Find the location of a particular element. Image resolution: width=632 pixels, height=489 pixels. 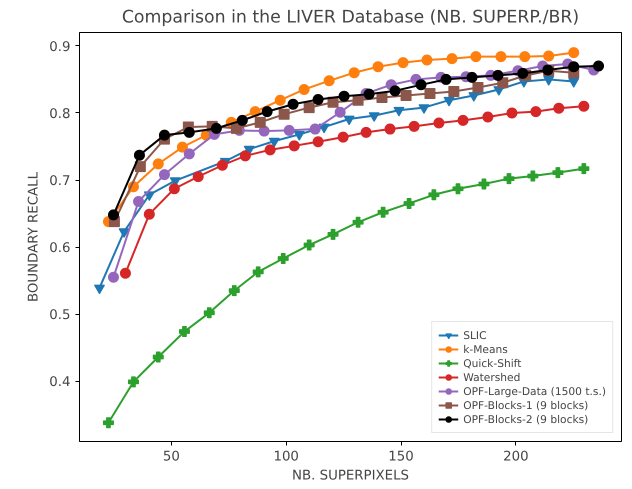

y-tick-label: 0.5 is located at coordinates (60, 316).